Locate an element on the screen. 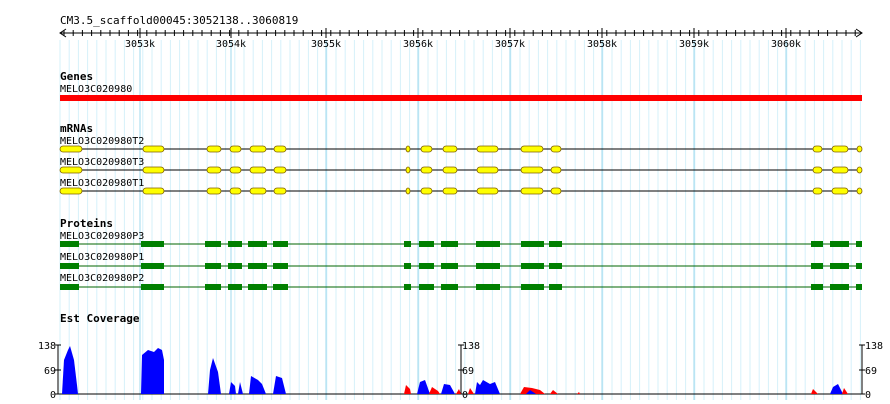 This screenshot has height=404, width=890. feature-label: MELO3C020980P1 is located at coordinates (102, 257).